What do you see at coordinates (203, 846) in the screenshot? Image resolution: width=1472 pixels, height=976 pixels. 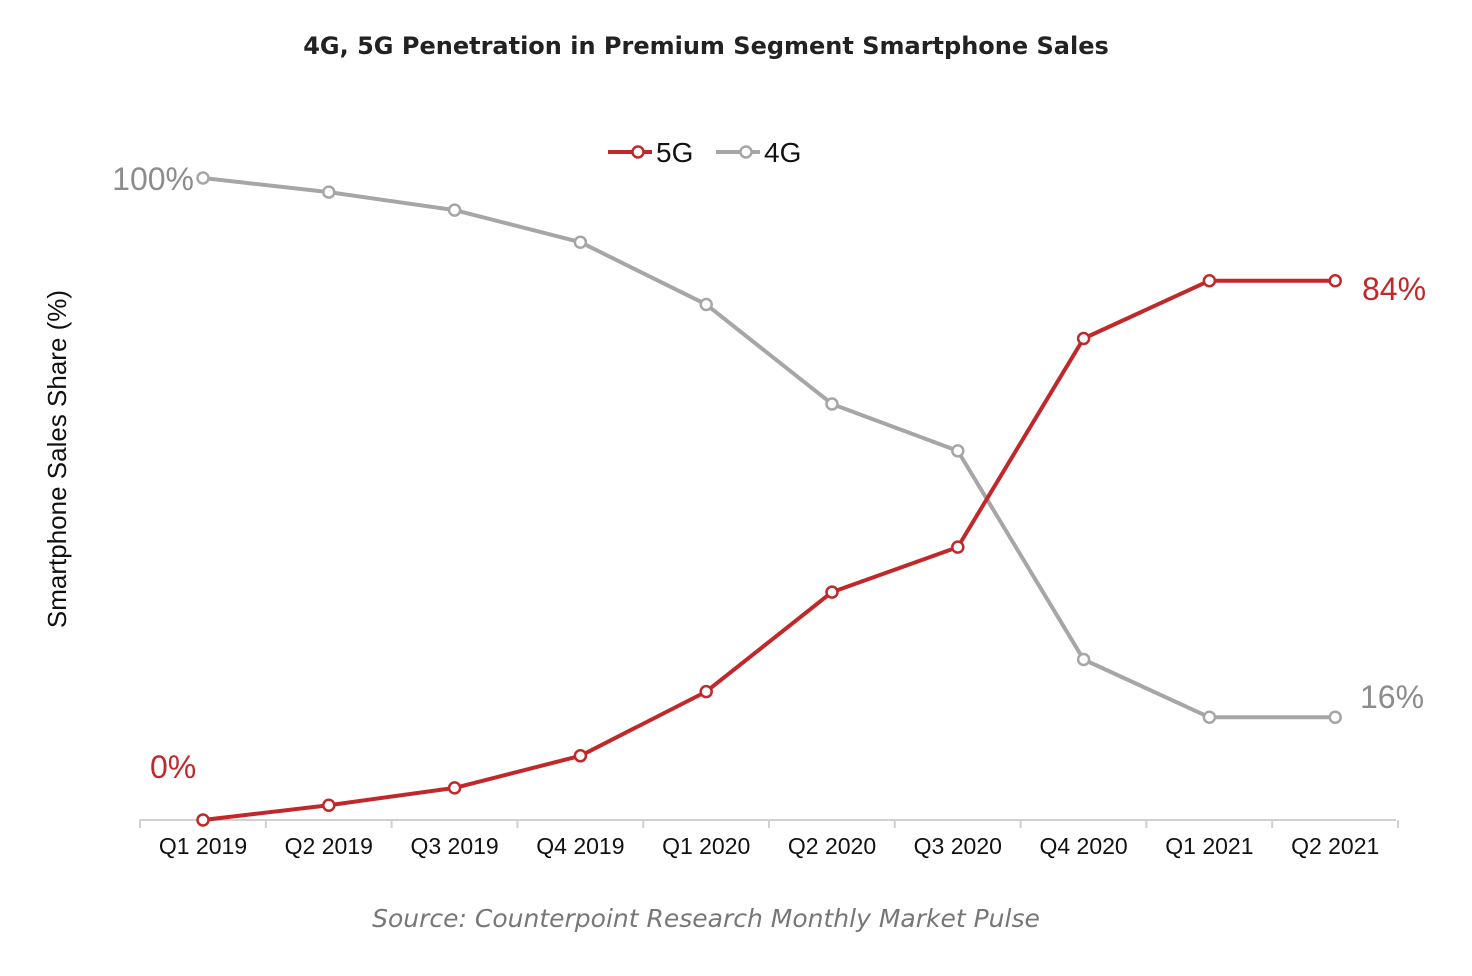 I see `x-tick-label: Q1 2019` at bounding box center [203, 846].